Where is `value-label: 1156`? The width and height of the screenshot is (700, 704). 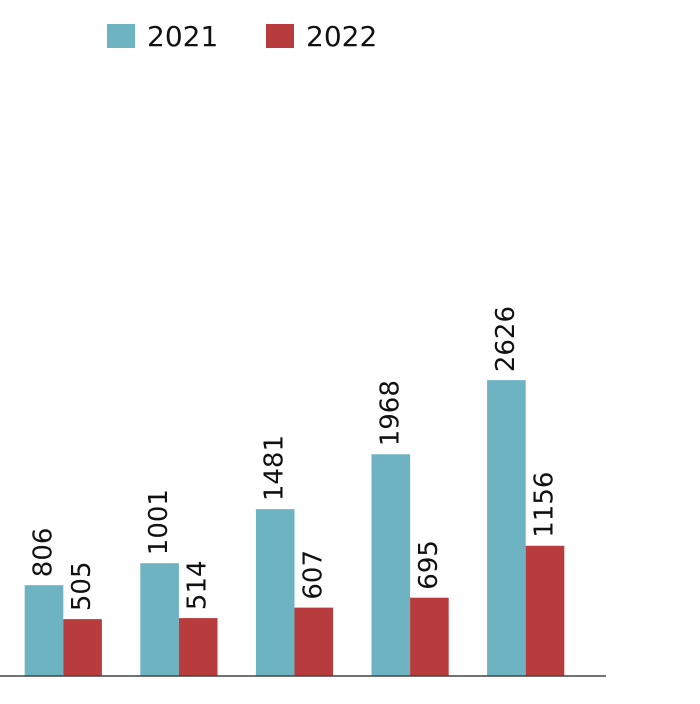 value-label: 1156 is located at coordinates (545, 505).